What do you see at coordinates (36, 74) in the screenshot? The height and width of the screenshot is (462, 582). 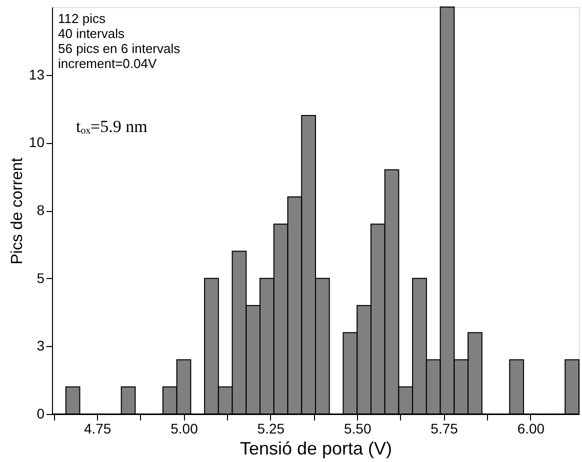 I see `y-tick-label: 13` at bounding box center [36, 74].